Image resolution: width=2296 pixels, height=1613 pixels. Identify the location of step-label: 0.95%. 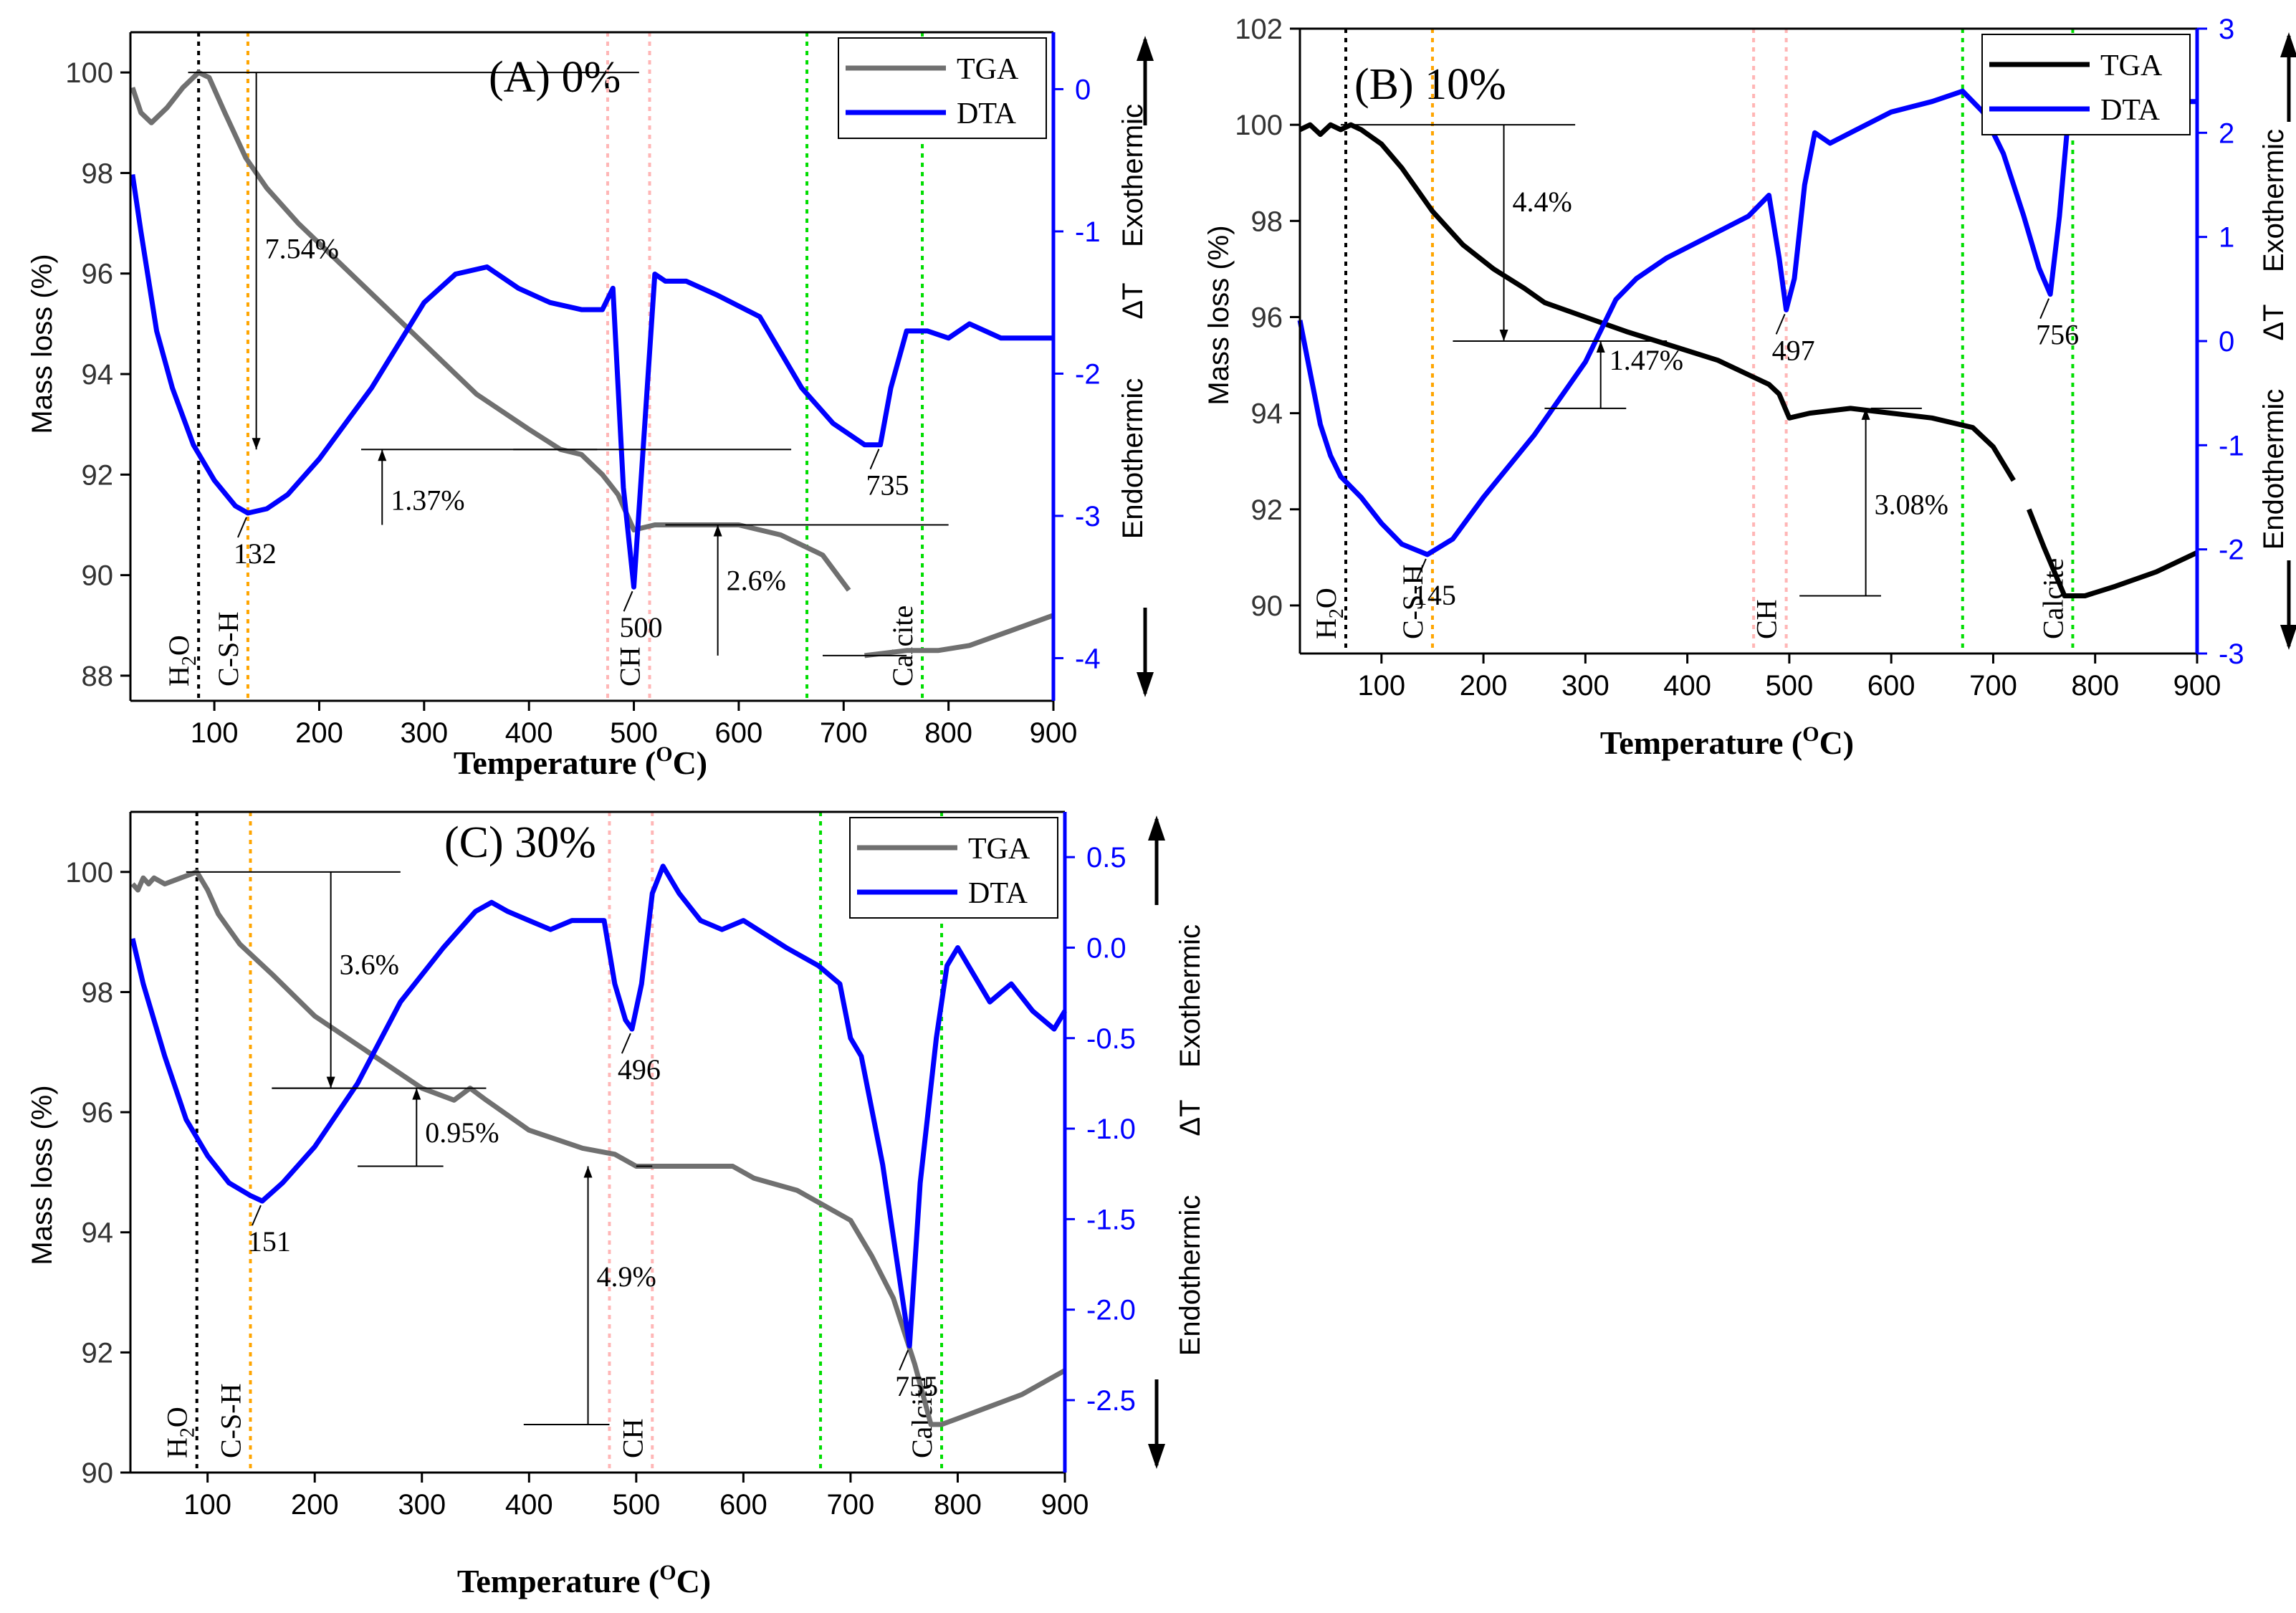
(462, 1132).